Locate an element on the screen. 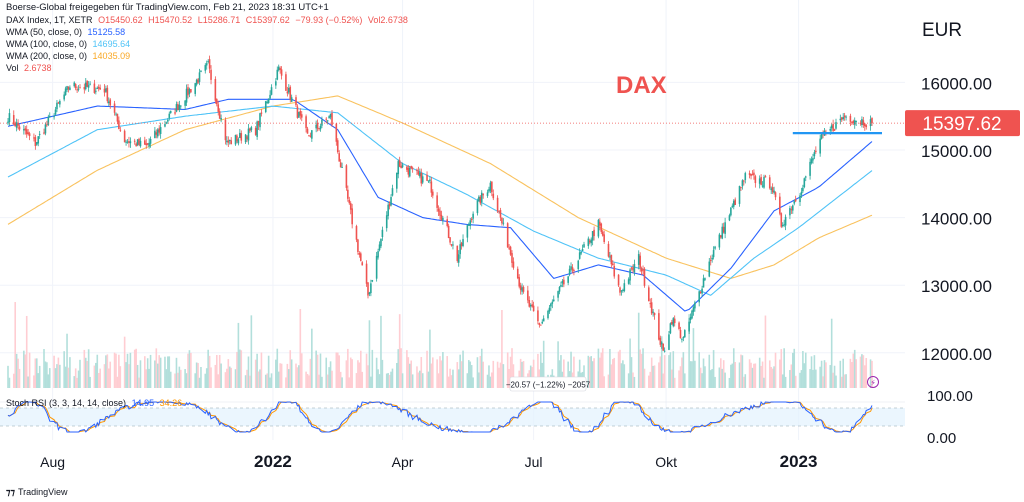 The height and width of the screenshot is (502, 1024). wma50-label: WMA (50, close, 0) is located at coordinates (44, 32).